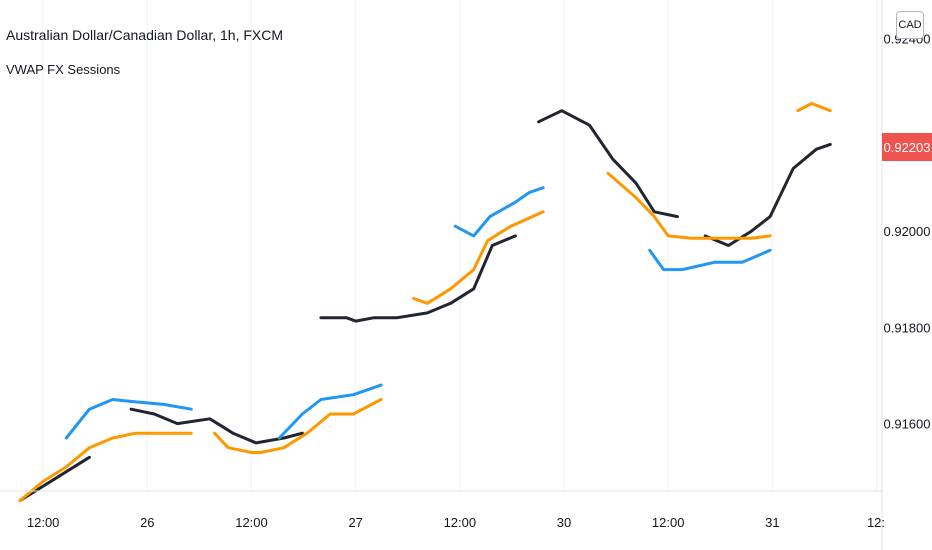 The width and height of the screenshot is (932, 550). Describe the element at coordinates (907, 424) in the screenshot. I see `y-tick-label: 0.91600` at that location.